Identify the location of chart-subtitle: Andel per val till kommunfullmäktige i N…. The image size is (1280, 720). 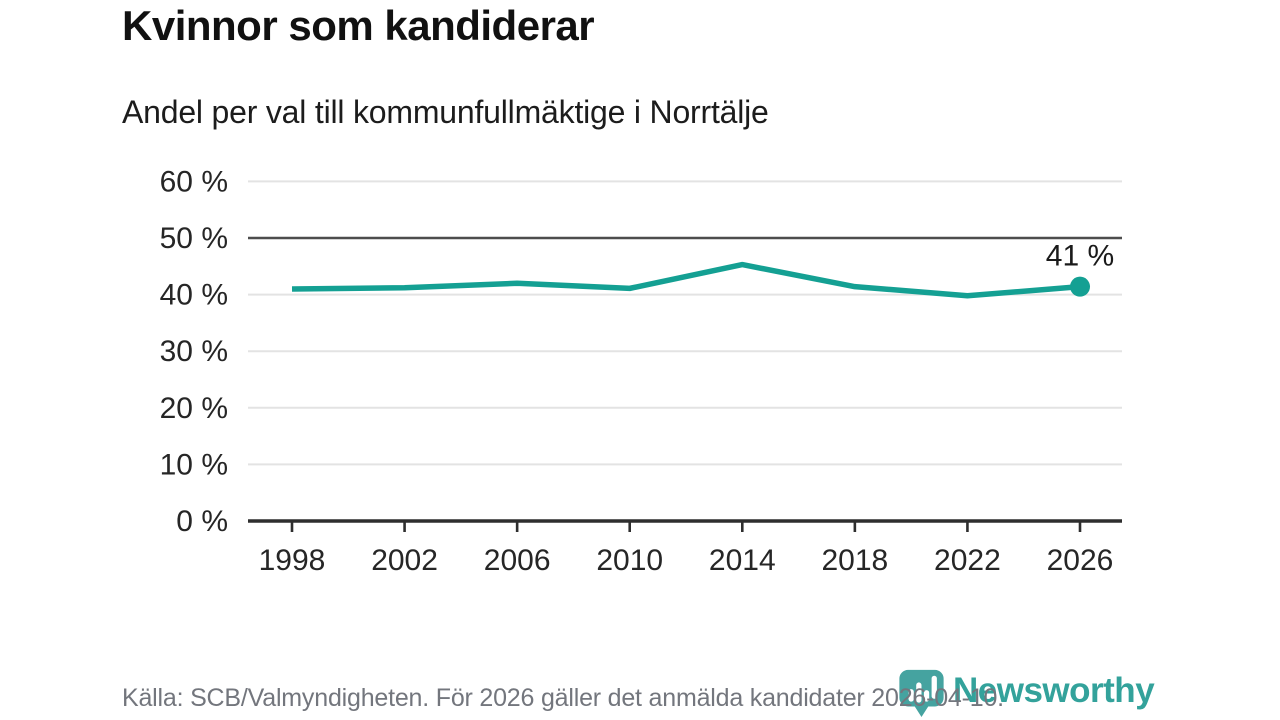
(445, 112).